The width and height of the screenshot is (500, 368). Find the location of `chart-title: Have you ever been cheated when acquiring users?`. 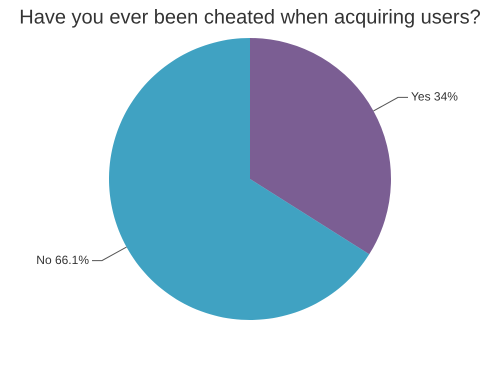

chart-title: Have you ever been cheated when acquiring users? is located at coordinates (250, 17).